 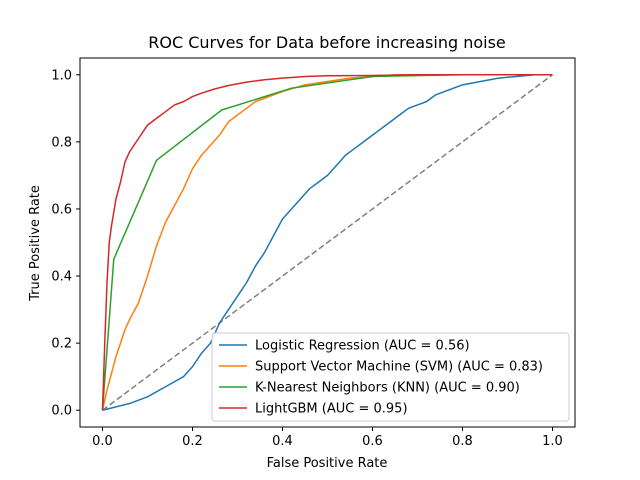 I want to click on y-tick-label: 0.2, so click(x=61, y=344).